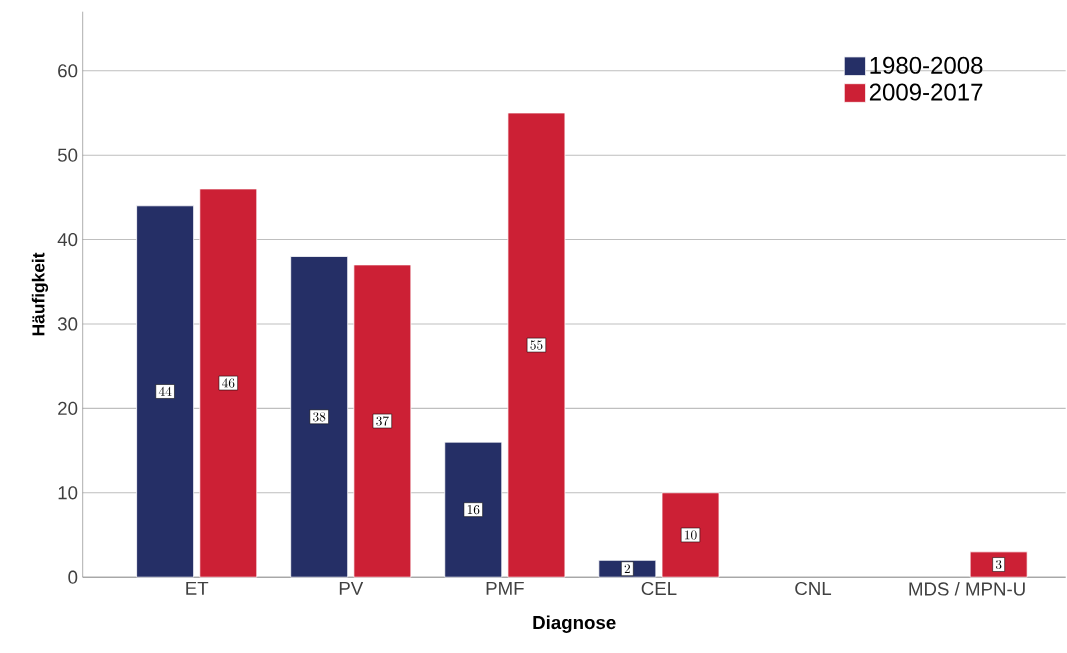 The height and width of the screenshot is (653, 1067). What do you see at coordinates (926, 65) in the screenshot?
I see `legend-label: 1980-2008` at bounding box center [926, 65].